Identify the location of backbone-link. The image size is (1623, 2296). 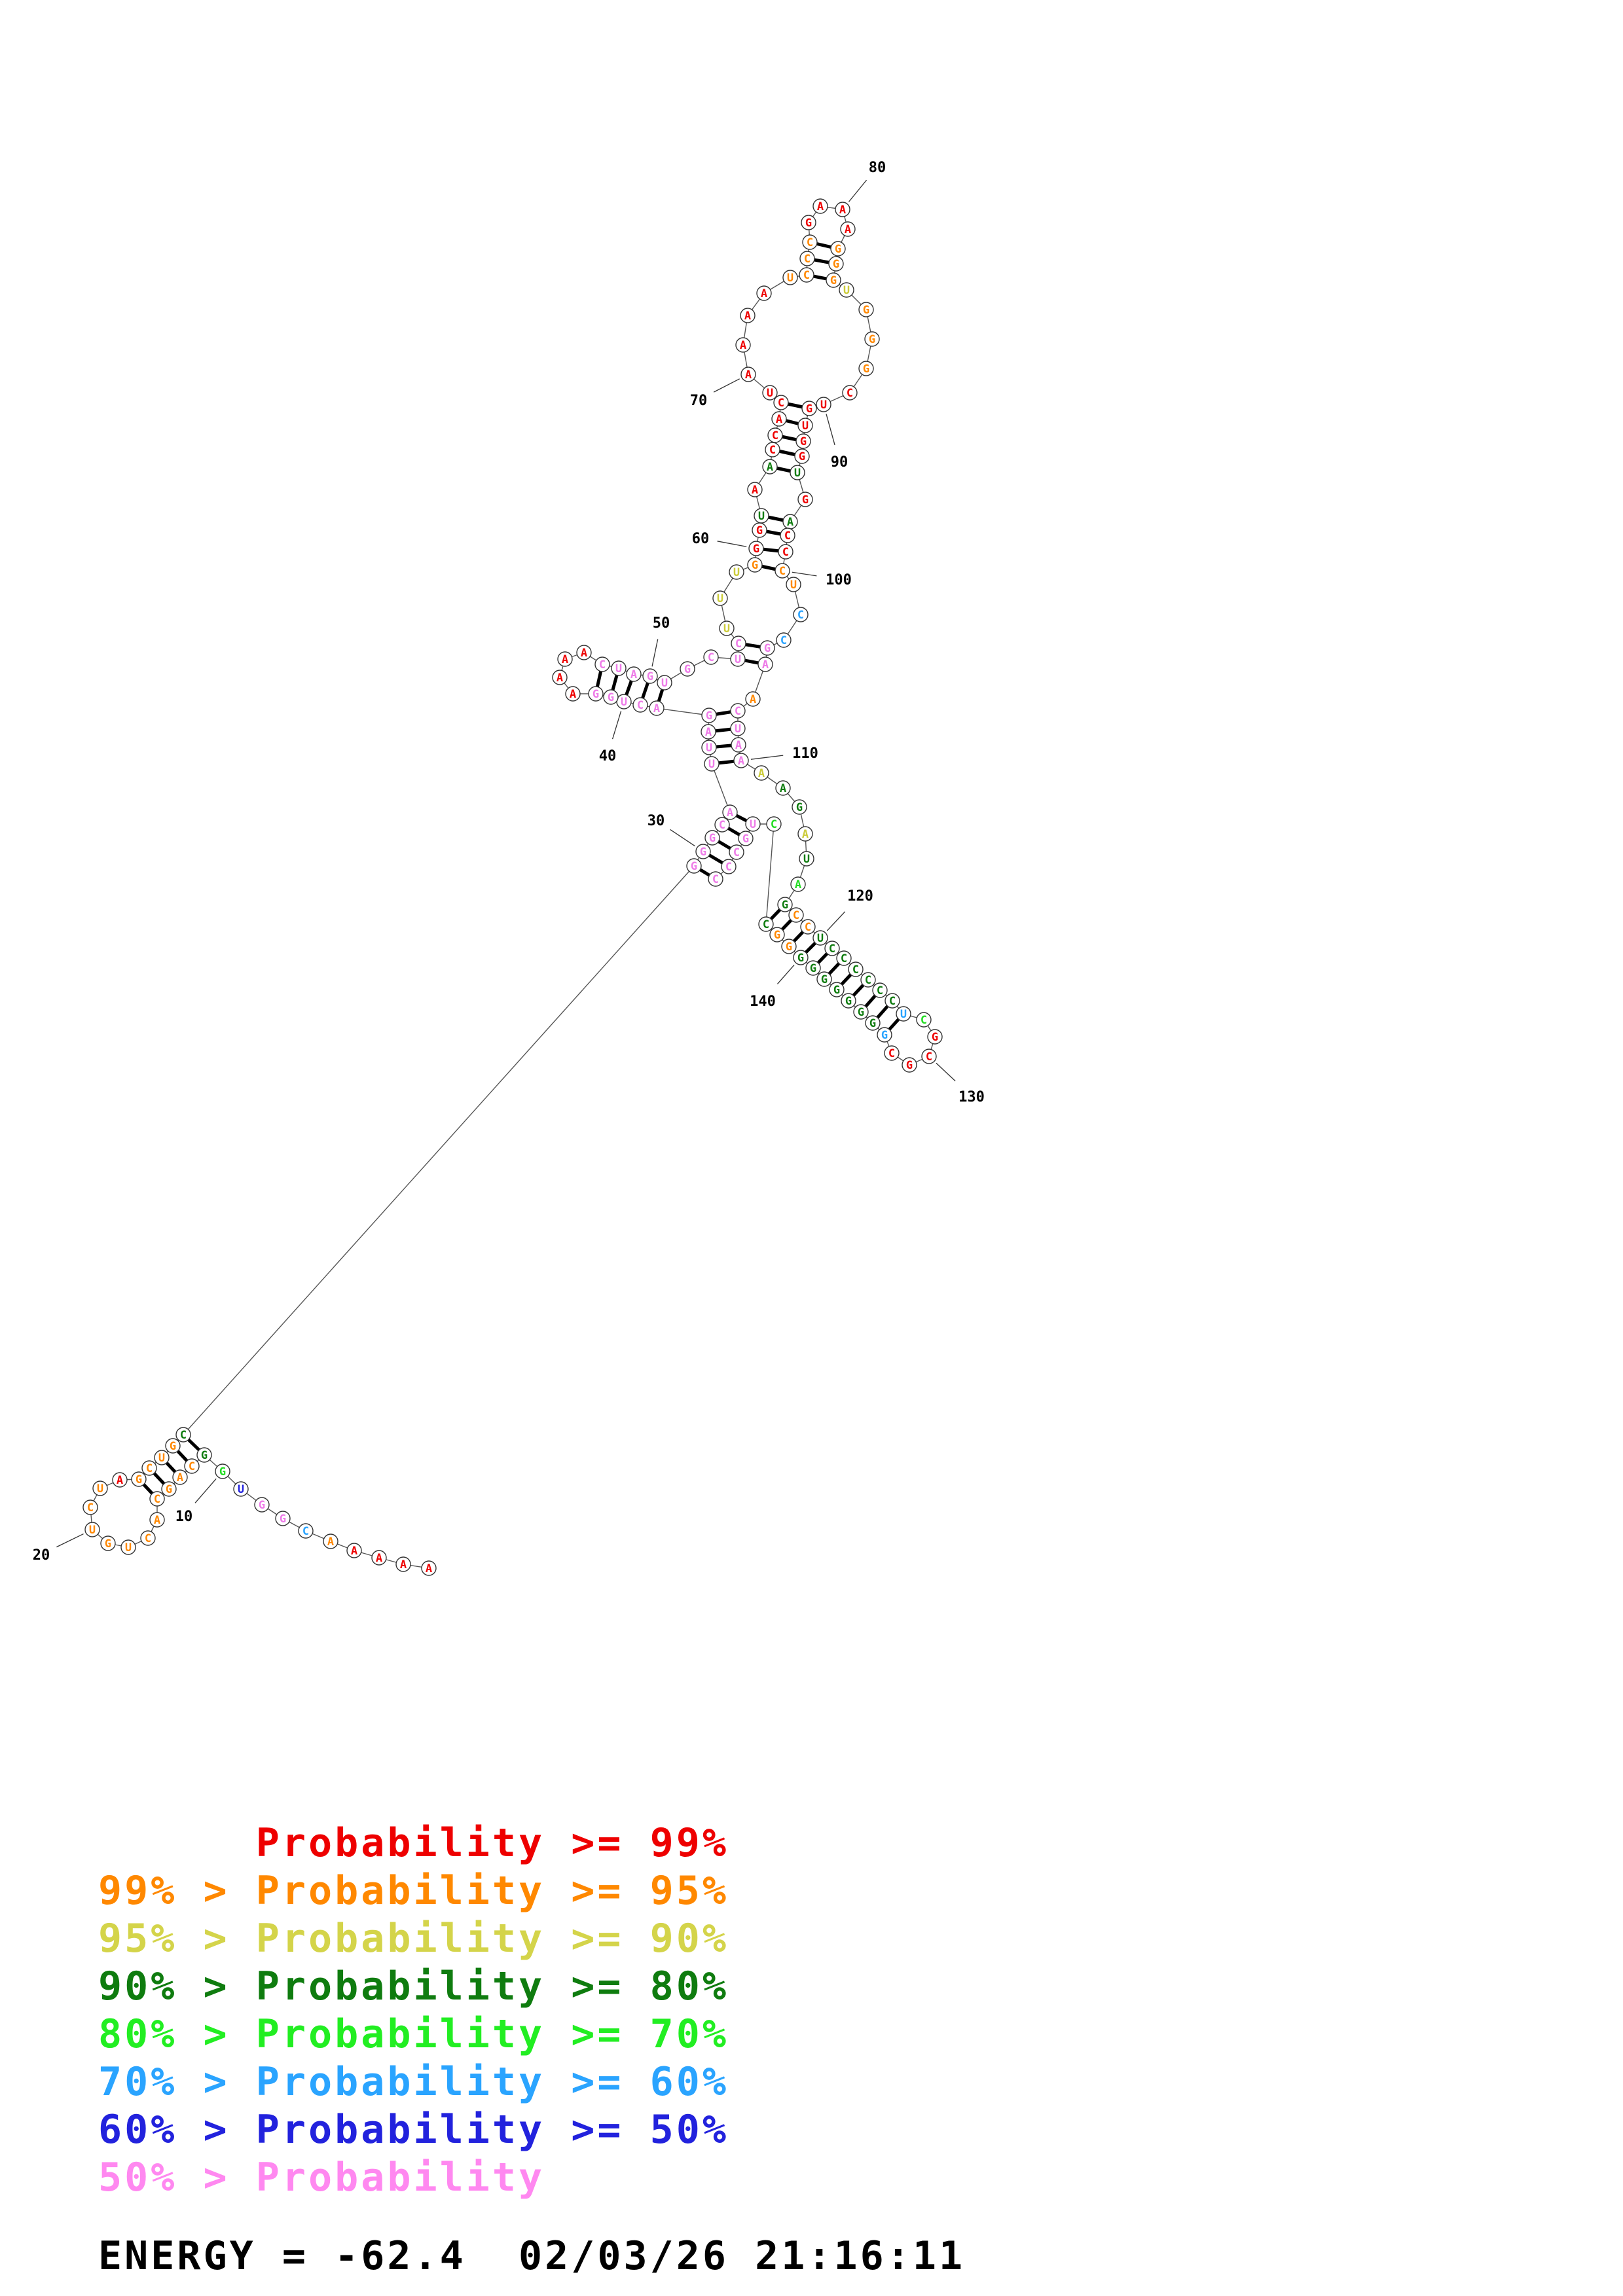
(770, 874).